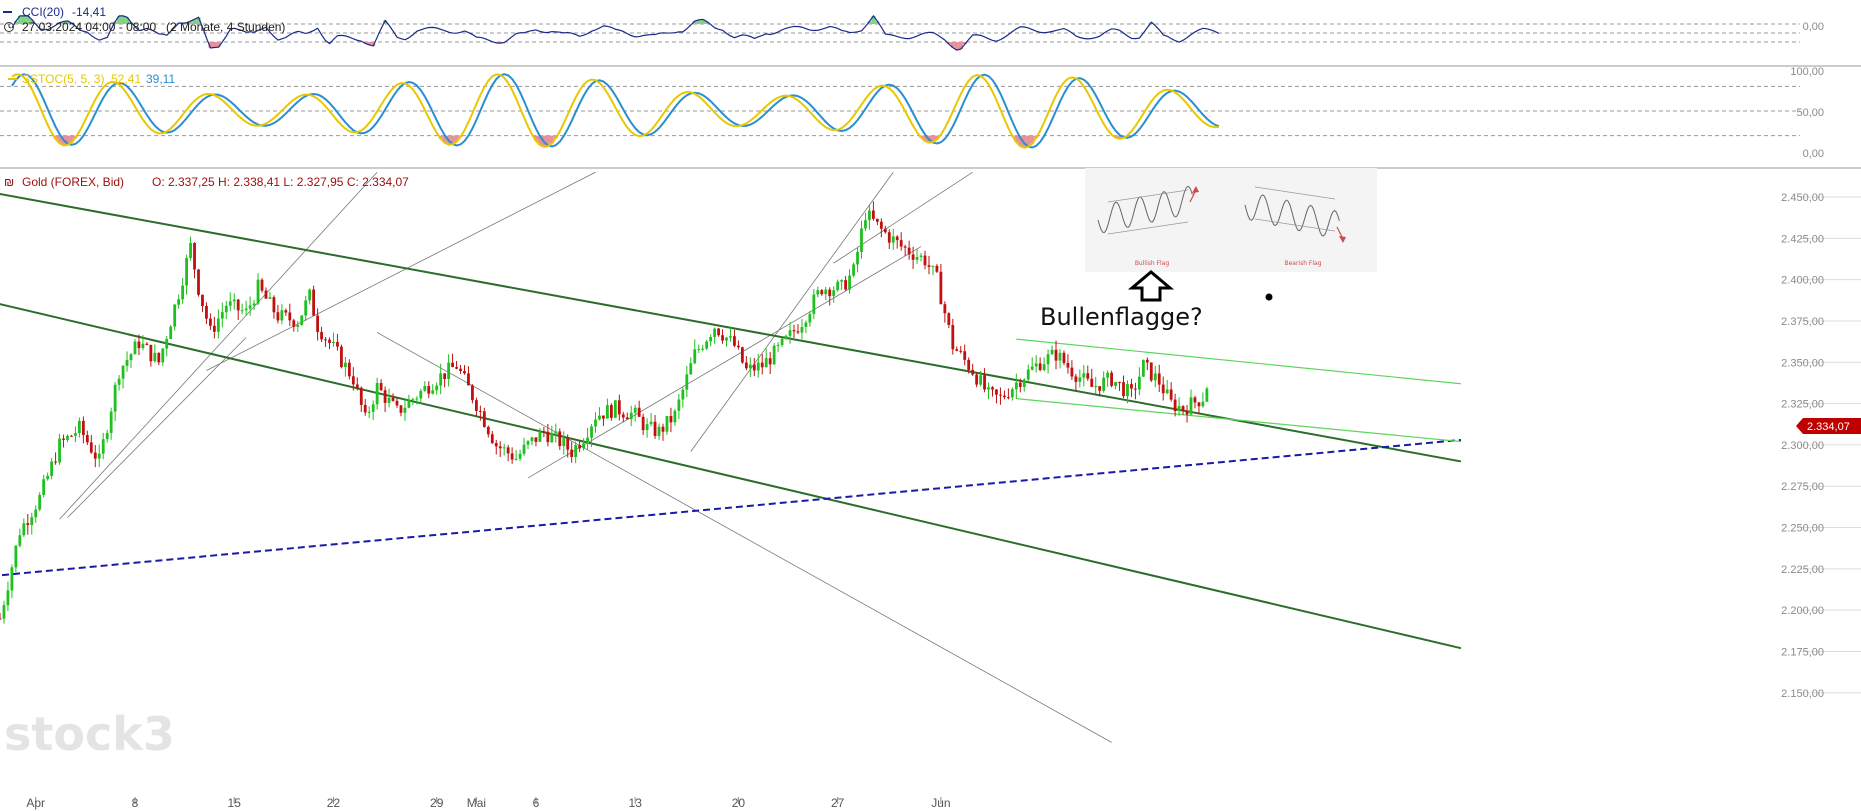 The image size is (1861, 811). What do you see at coordinates (1813, 27) in the screenshot?
I see `cci-tick-label: 0,00` at bounding box center [1813, 27].